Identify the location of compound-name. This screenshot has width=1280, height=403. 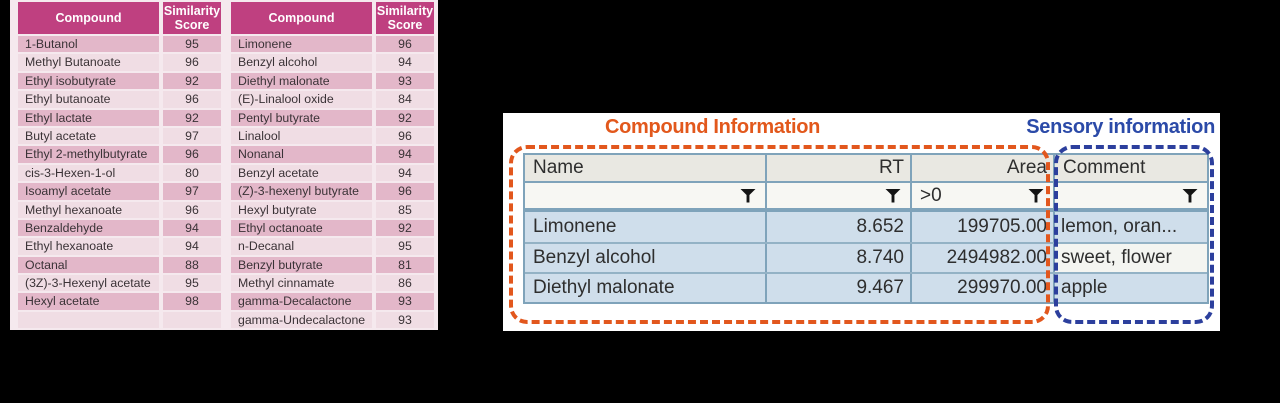
(88, 320).